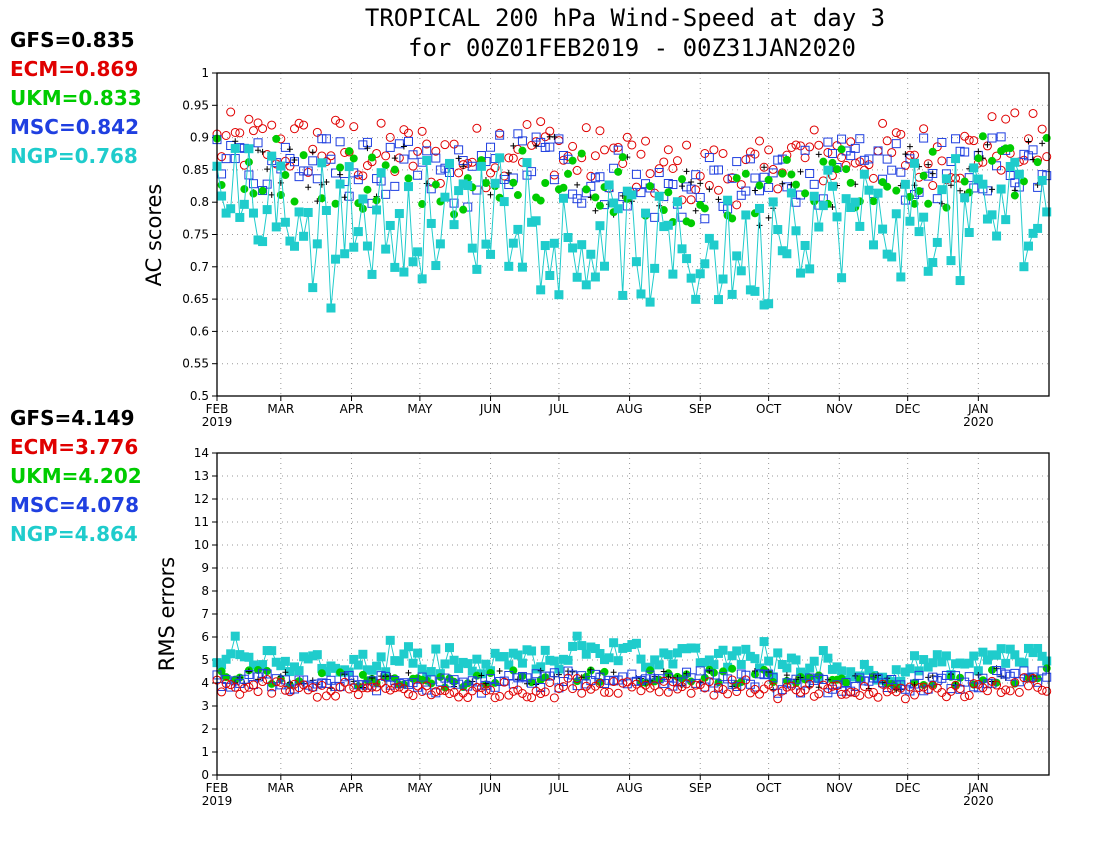  Describe the element at coordinates (201, 522) in the screenshot. I see `rms-ytick-label: 11` at that location.